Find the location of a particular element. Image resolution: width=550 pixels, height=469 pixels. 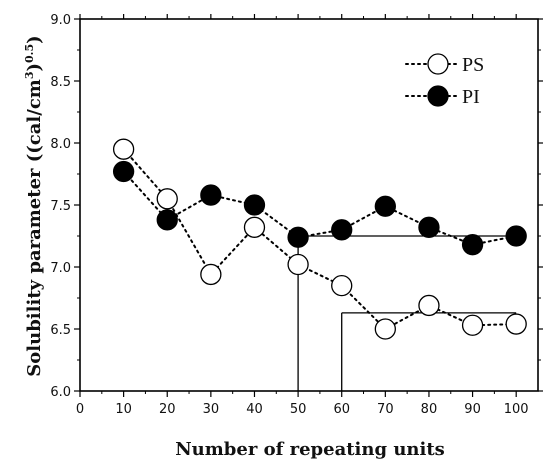

y-axis-title-main: Solubility parameter ((cal/cm is located at coordinates (34, 228).